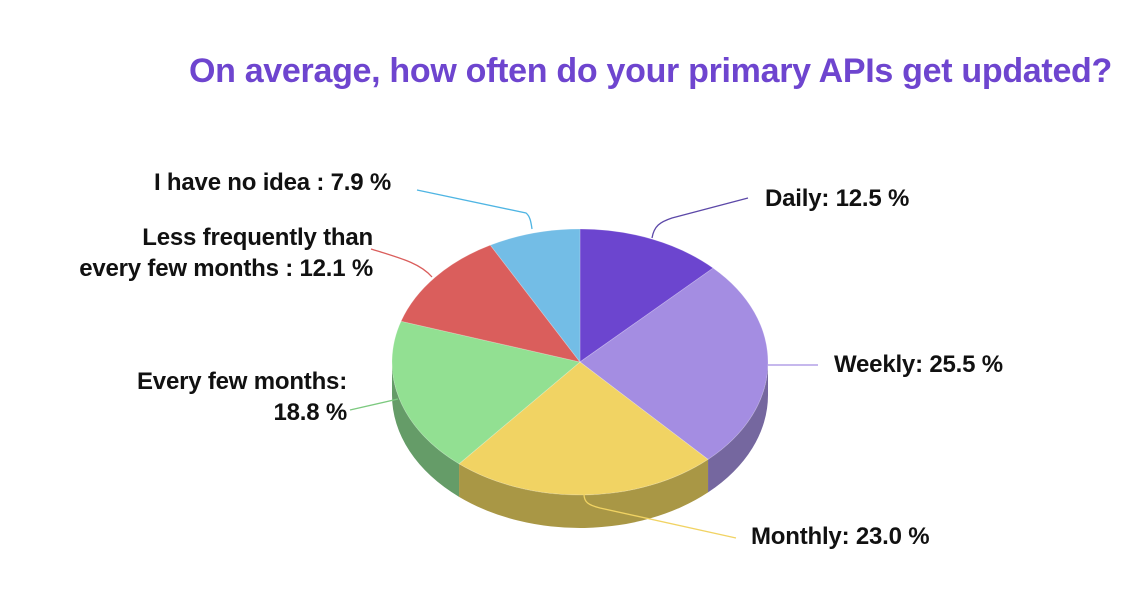  What do you see at coordinates (374, 404) in the screenshot?
I see `leader-line-every-few-months` at bounding box center [374, 404].